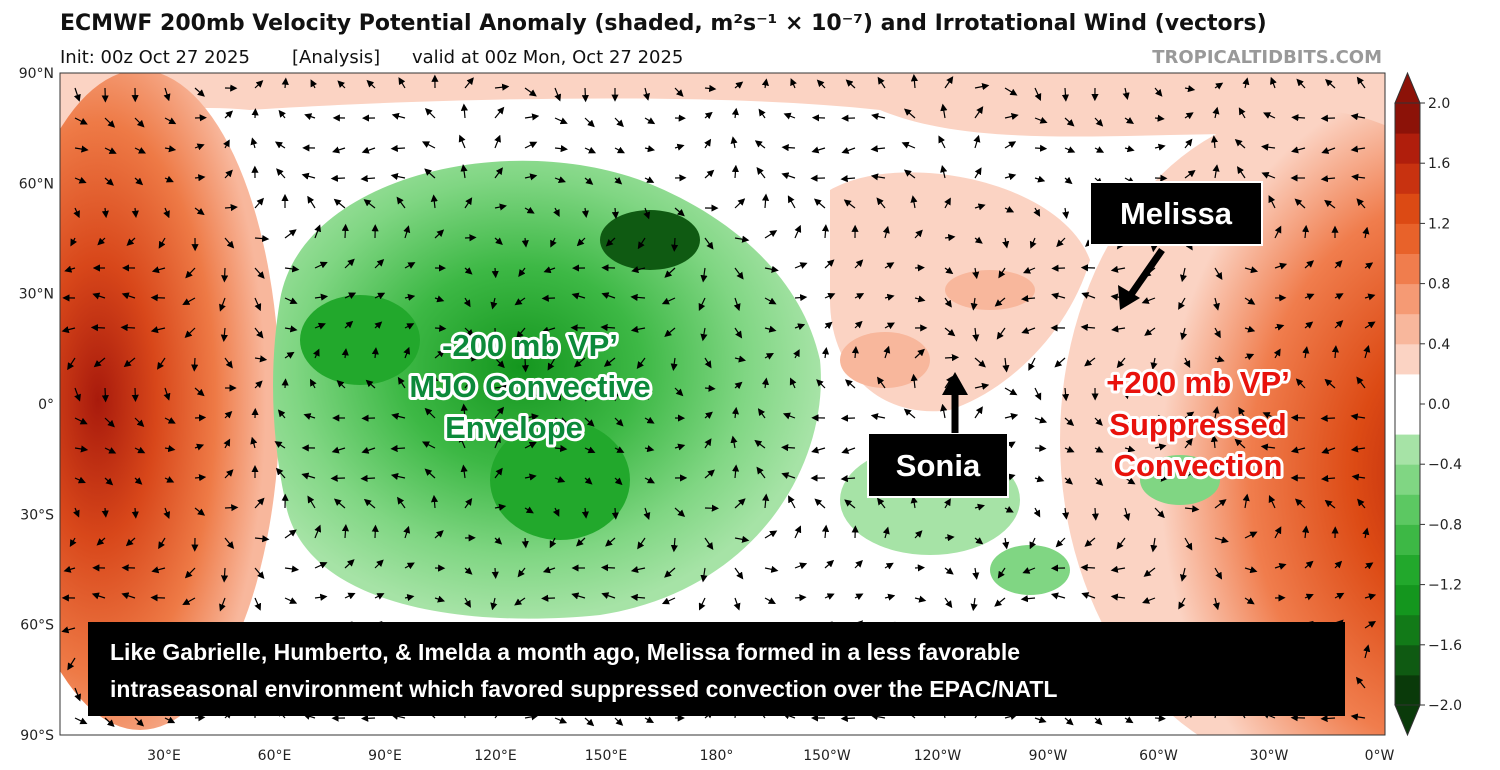 This screenshot has width=1500, height=770. Describe the element at coordinates (1198, 382) in the screenshot. I see `suppressed-line: +200 mb VP’` at that location.